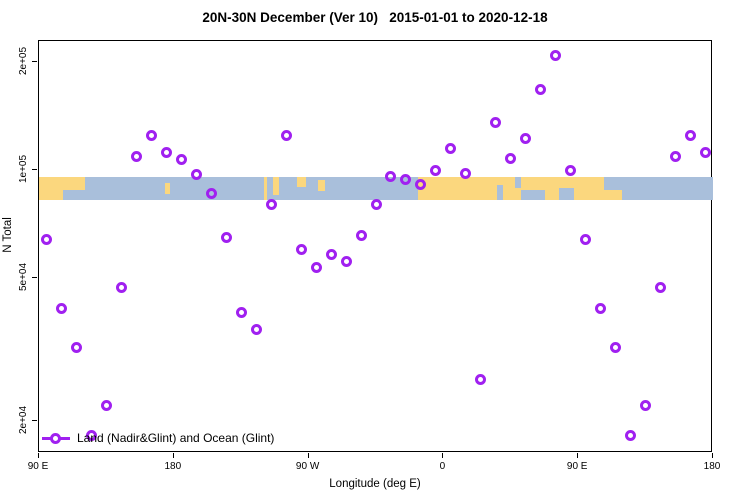 This screenshot has height=500, width=750. Describe the element at coordinates (8, 235) in the screenshot. I see `y-axis-title: N Total` at that location.